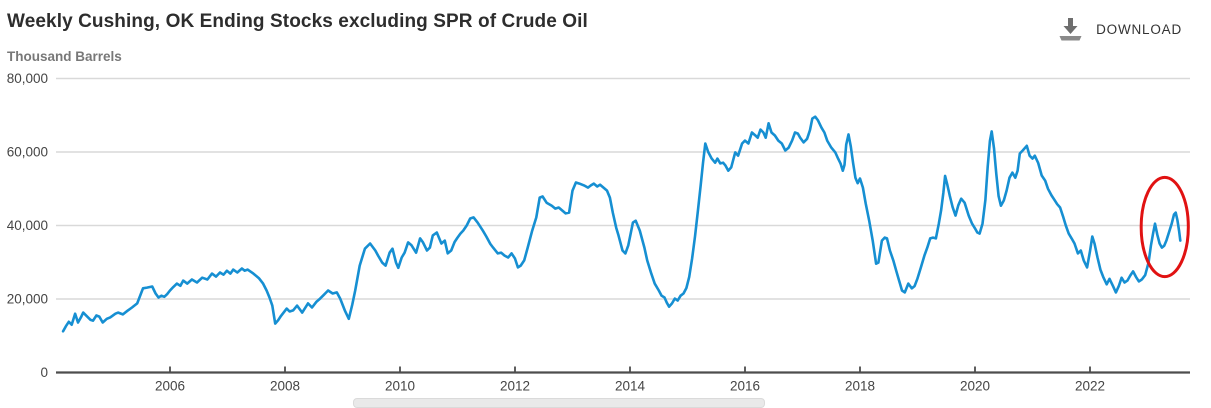  Describe the element at coordinates (64, 56) in the screenshot. I see `units-label: Thousand Barrels` at that location.